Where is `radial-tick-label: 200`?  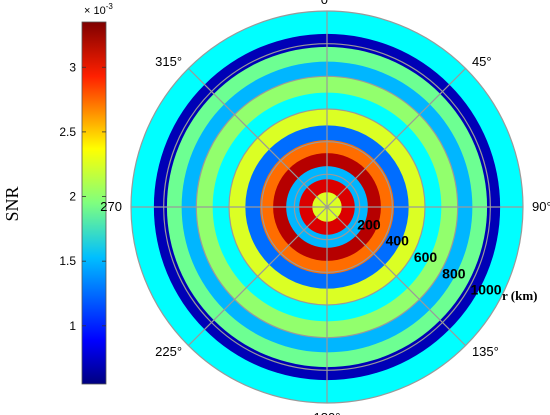
radial-tick-label: 200 is located at coordinates (369, 224).